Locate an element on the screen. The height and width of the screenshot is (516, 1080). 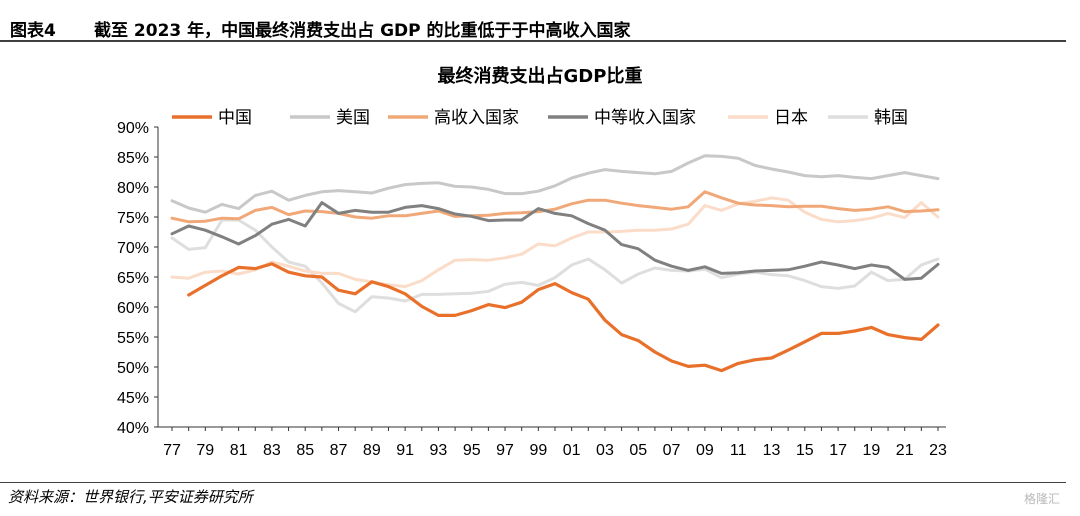
x-tick-label: 07 is located at coordinates (672, 450).